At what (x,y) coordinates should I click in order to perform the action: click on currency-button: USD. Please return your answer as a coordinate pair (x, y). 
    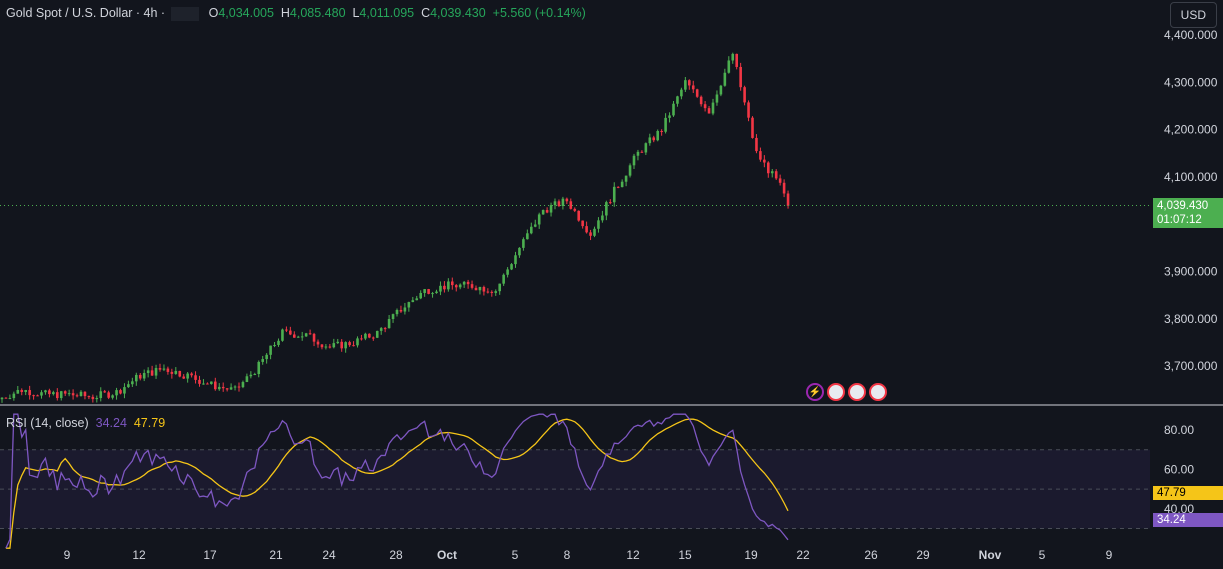
    Looking at the image, I should click on (1193, 15).